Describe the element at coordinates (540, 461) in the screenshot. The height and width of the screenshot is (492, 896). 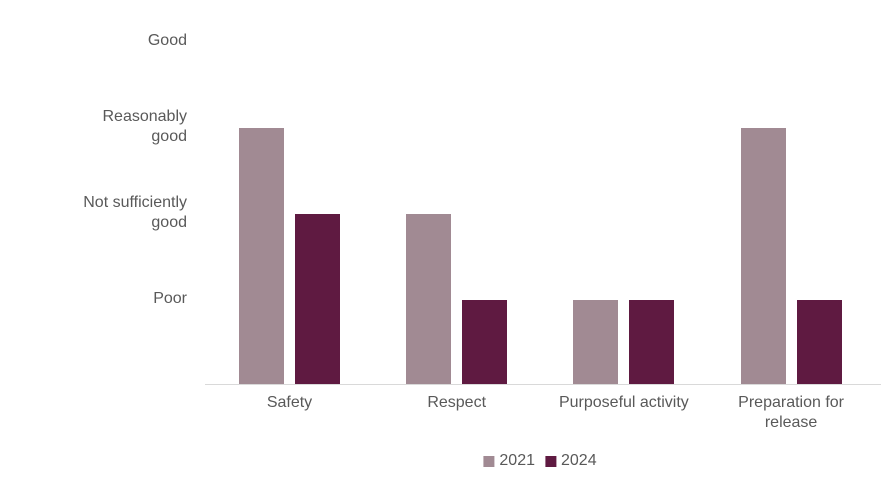
I see `legend: 2021 2024` at that location.